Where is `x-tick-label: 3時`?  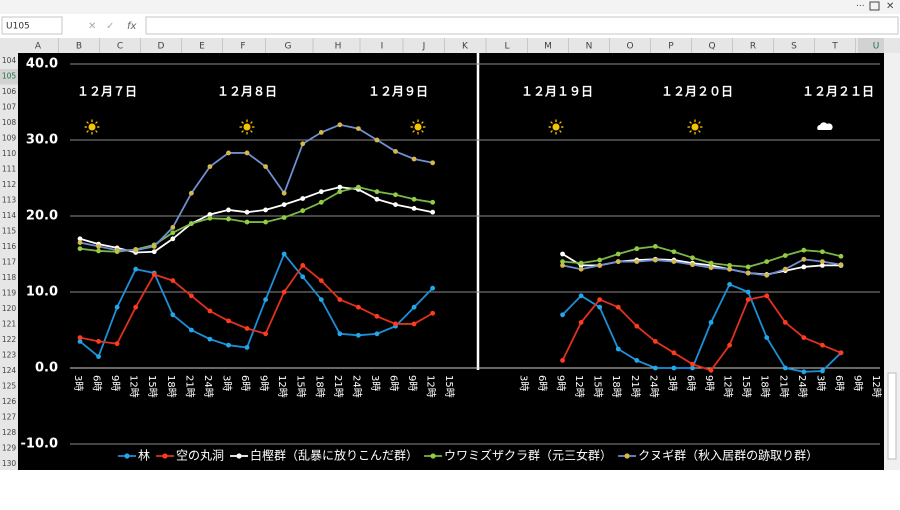 x-tick-label: 3時 is located at coordinates (820, 383).